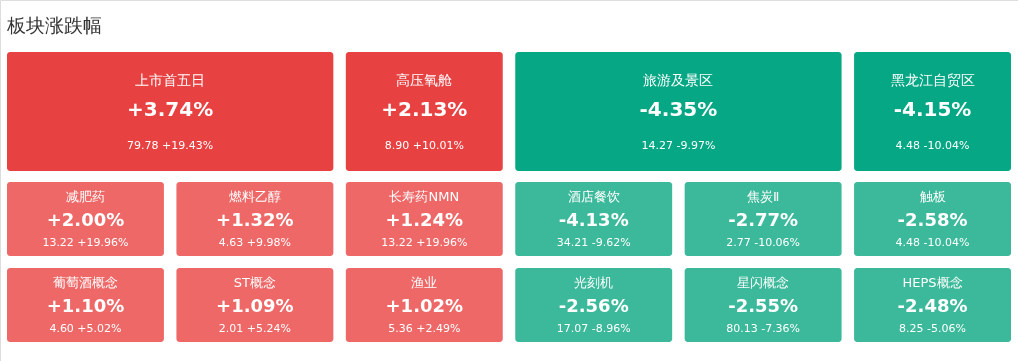 This screenshot has height=361, width=1018. What do you see at coordinates (170, 80) in the screenshot?
I see `category-label: 上市首五日` at bounding box center [170, 80].